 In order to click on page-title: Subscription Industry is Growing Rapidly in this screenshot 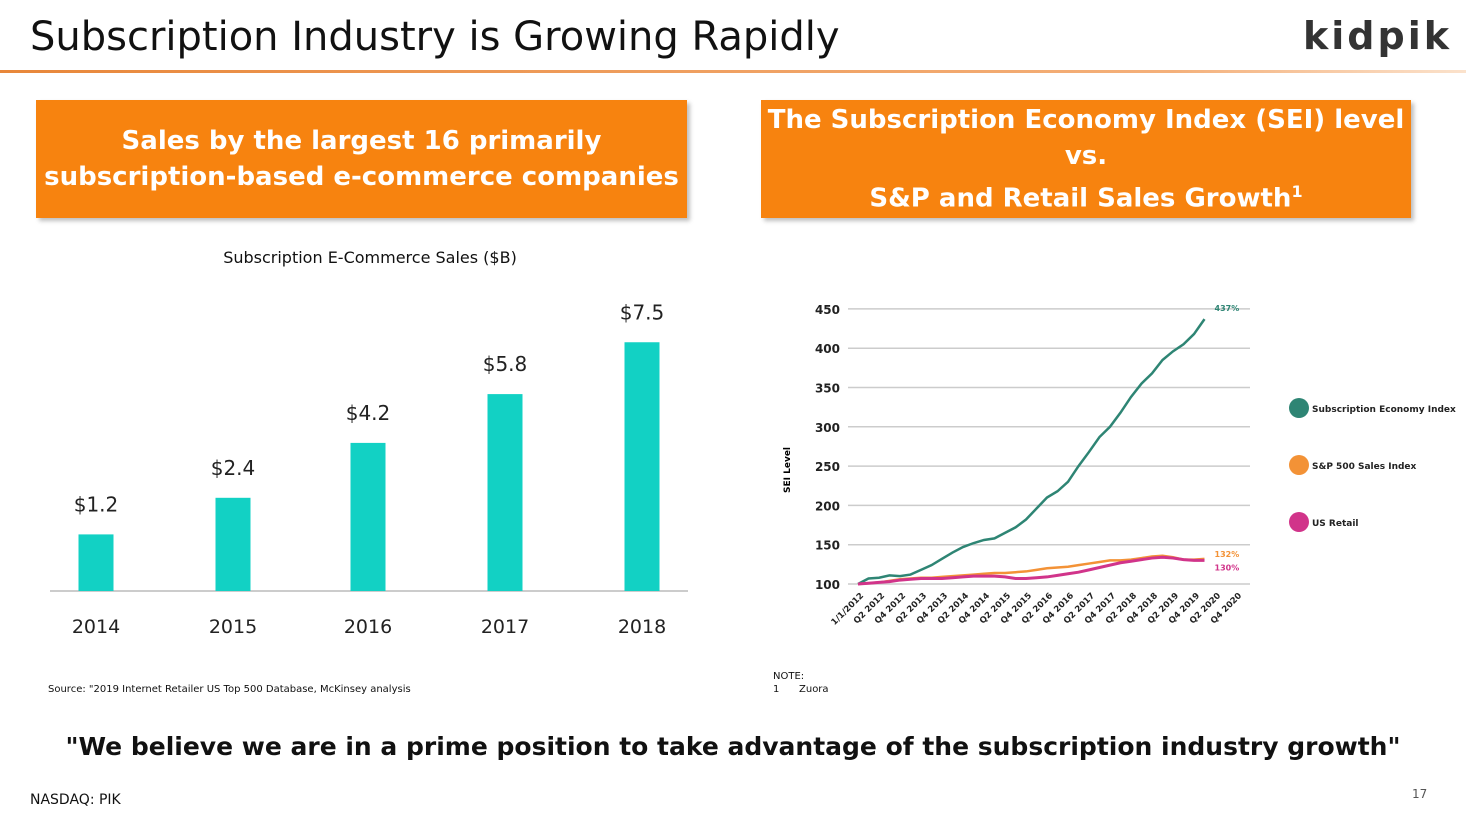, I will do `click(435, 37)`.